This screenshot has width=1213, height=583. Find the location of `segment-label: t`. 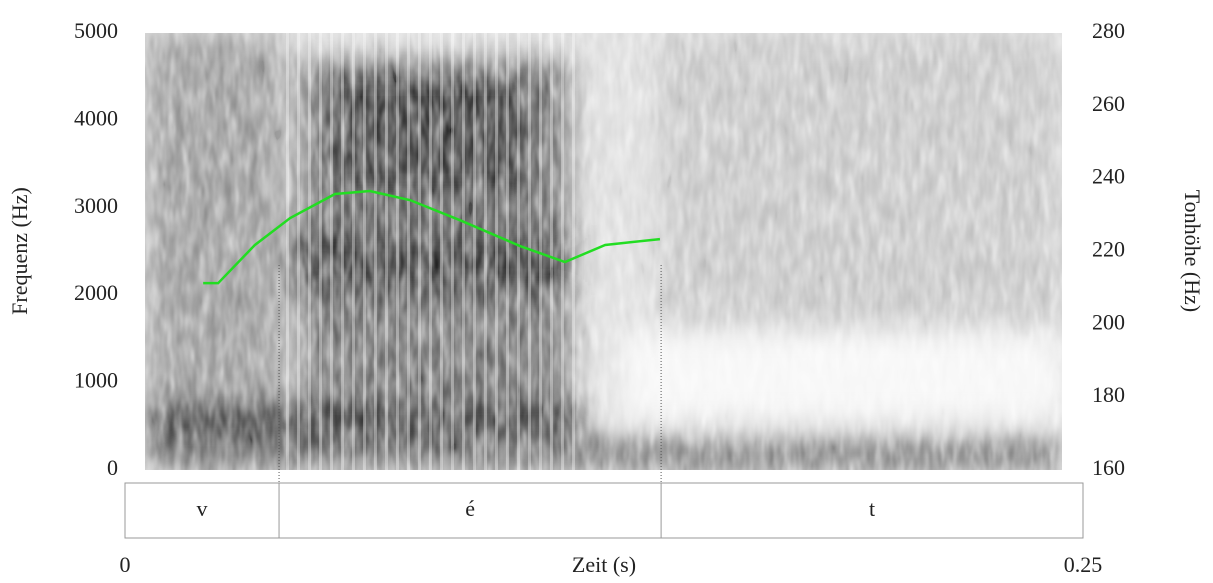

segment-label: t is located at coordinates (872, 508).